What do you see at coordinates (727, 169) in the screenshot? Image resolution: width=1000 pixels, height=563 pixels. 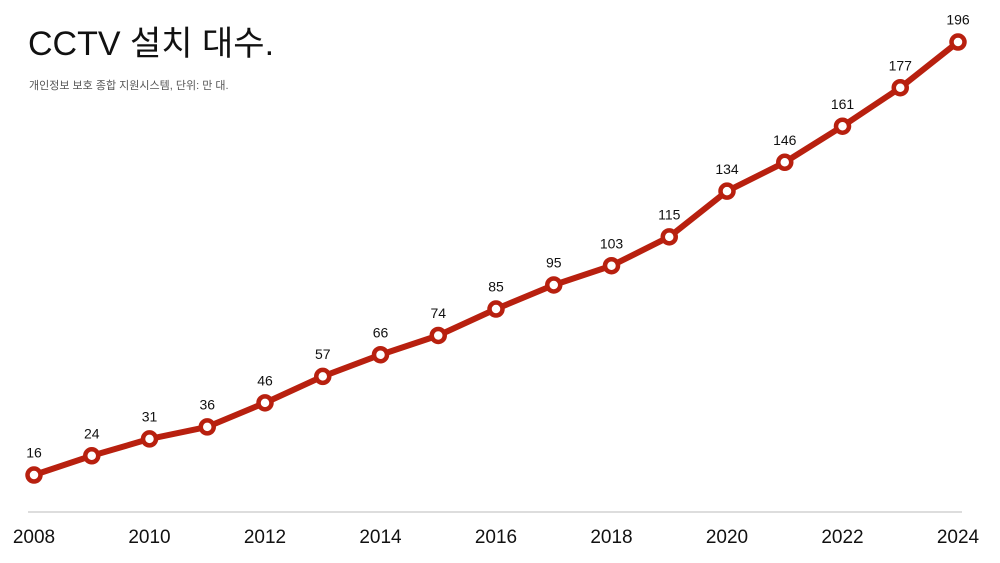 I see `data-label: 134` at bounding box center [727, 169].